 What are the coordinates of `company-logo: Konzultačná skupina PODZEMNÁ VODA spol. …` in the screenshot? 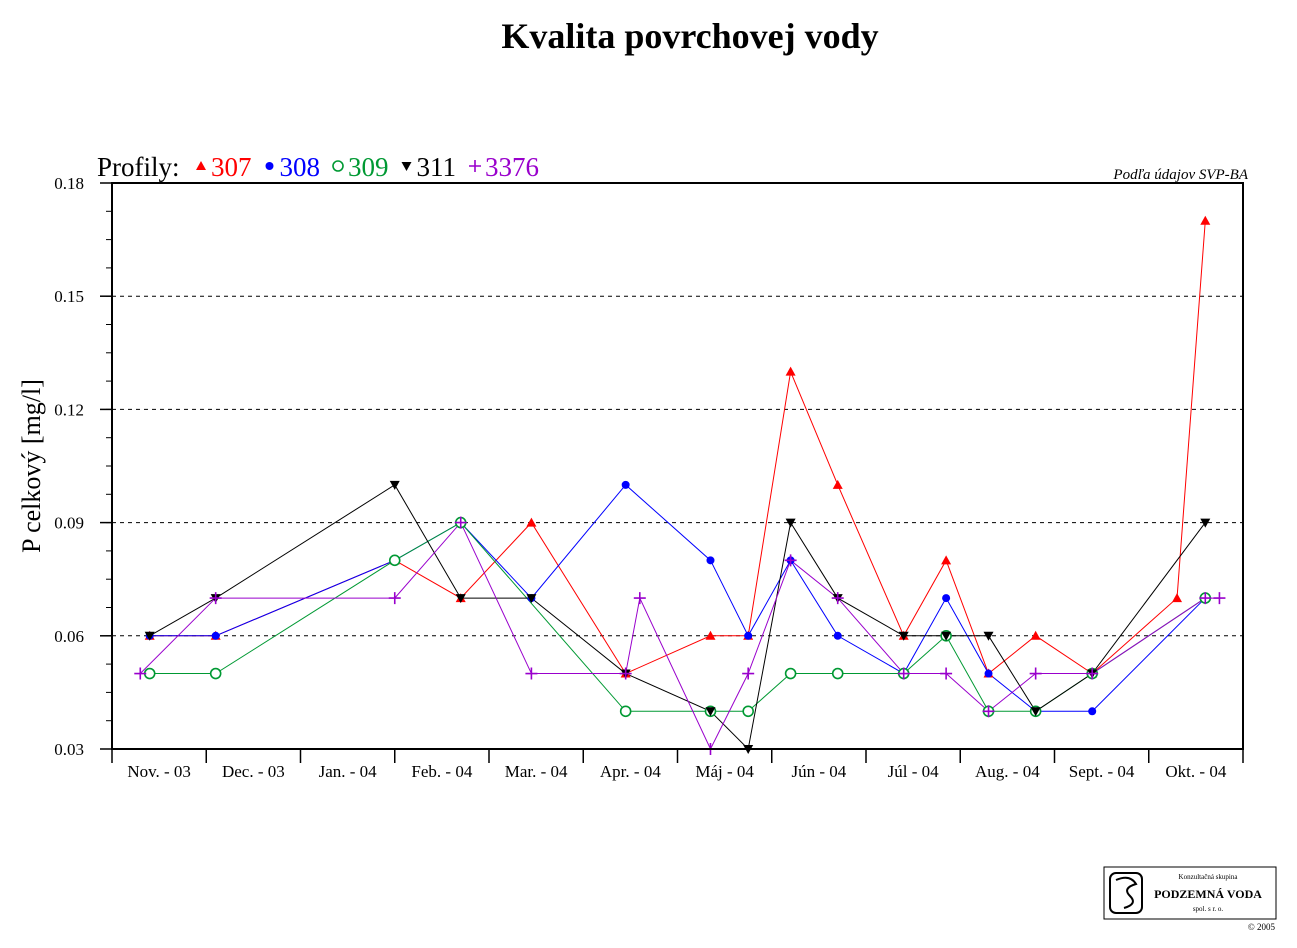 It's located at (1190, 899).